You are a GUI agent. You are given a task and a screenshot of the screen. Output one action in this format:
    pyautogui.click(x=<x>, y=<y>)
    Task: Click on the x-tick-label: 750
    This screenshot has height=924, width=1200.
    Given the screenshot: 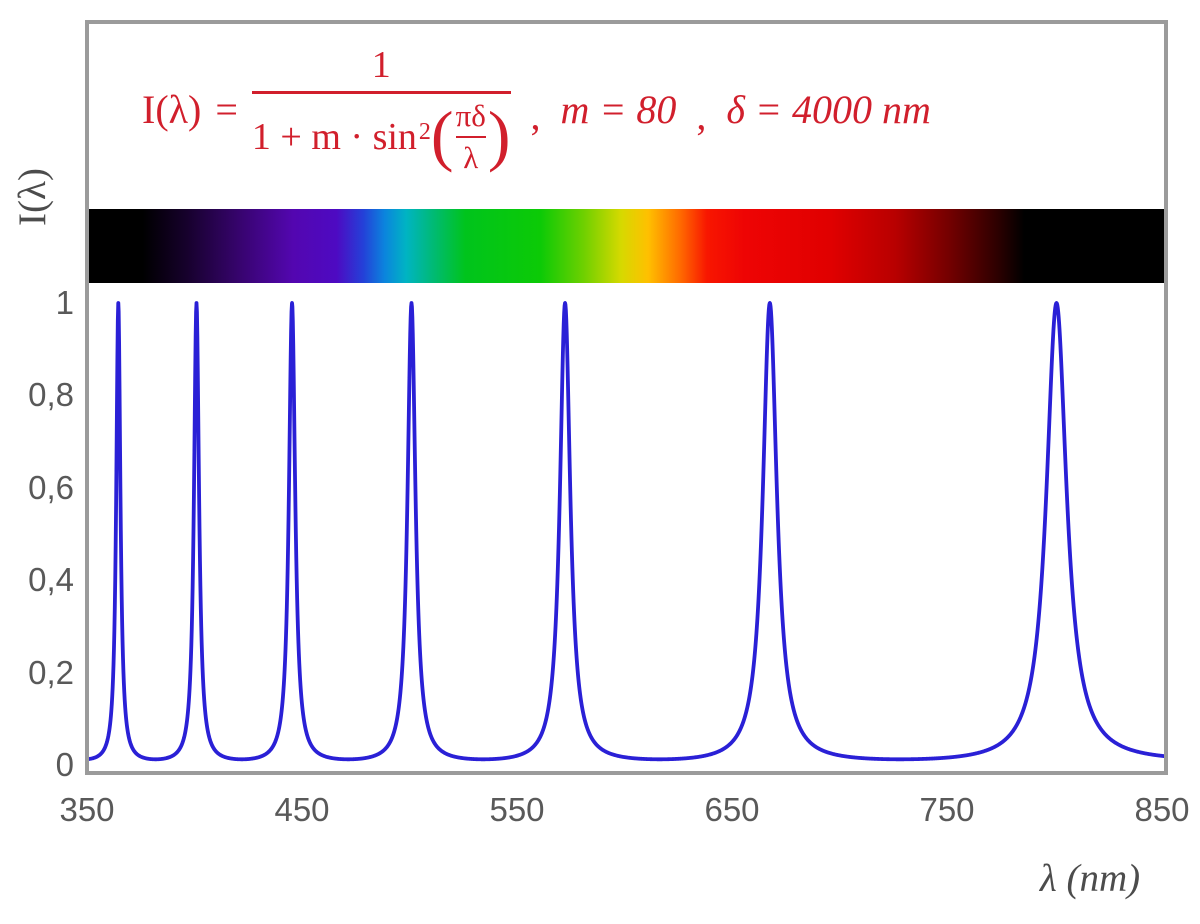 What is the action you would take?
    pyautogui.click(x=947, y=809)
    